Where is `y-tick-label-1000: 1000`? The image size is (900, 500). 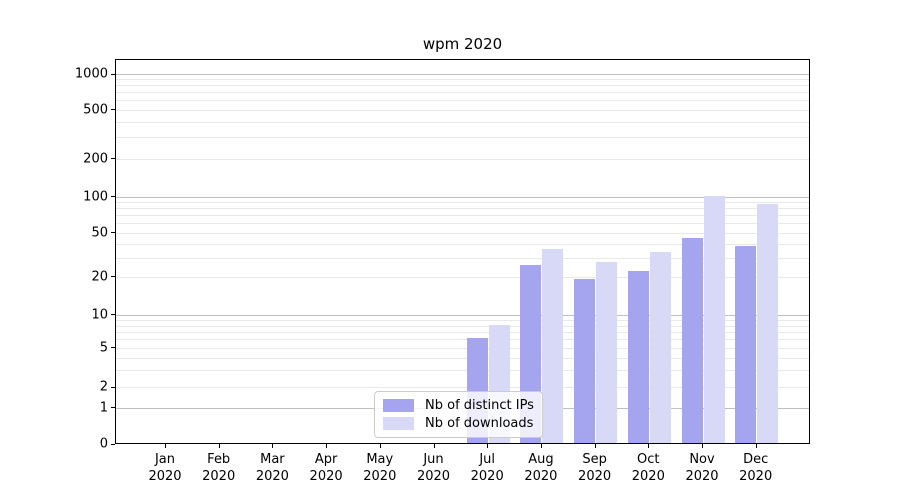
y-tick-label-1000: 1000 is located at coordinates (91, 74).